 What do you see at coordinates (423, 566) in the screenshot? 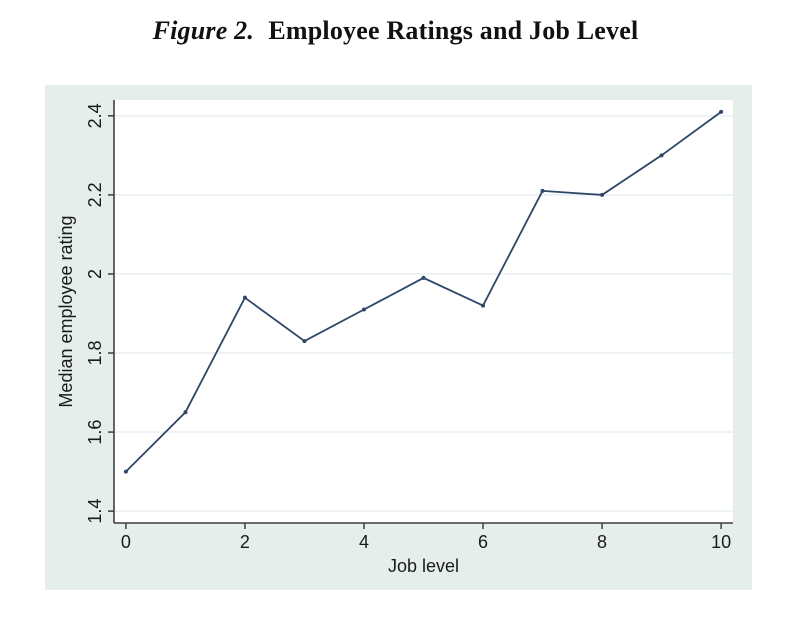
I see `x-axis-title: Job level` at bounding box center [423, 566].